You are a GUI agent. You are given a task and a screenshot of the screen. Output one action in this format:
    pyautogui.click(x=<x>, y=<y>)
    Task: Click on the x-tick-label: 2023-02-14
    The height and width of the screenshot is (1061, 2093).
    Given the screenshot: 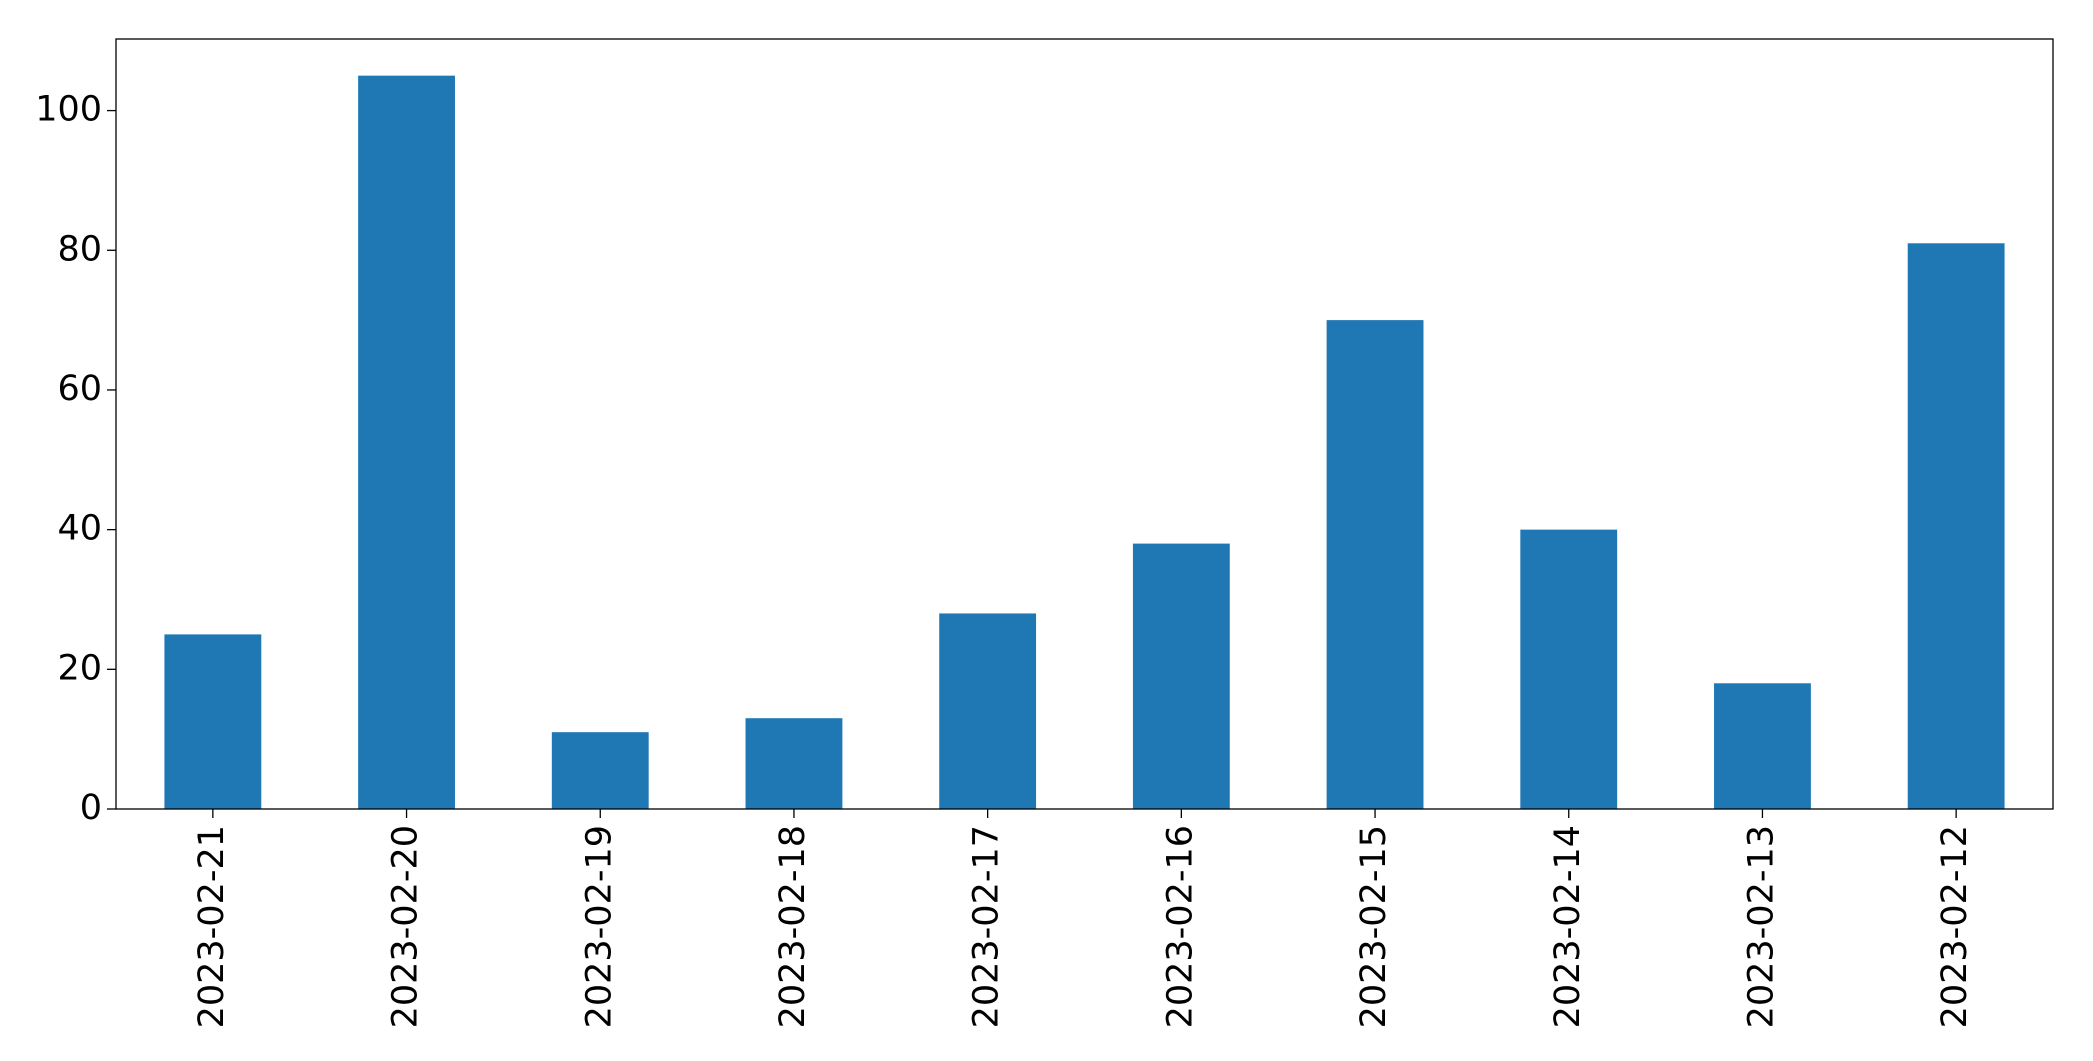 What is the action you would take?
    pyautogui.click(x=1568, y=926)
    